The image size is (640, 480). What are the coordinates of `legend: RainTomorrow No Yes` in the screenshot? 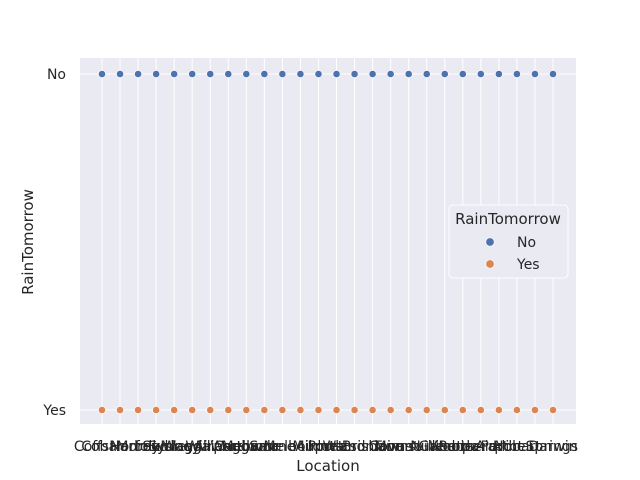 It's located at (508, 241).